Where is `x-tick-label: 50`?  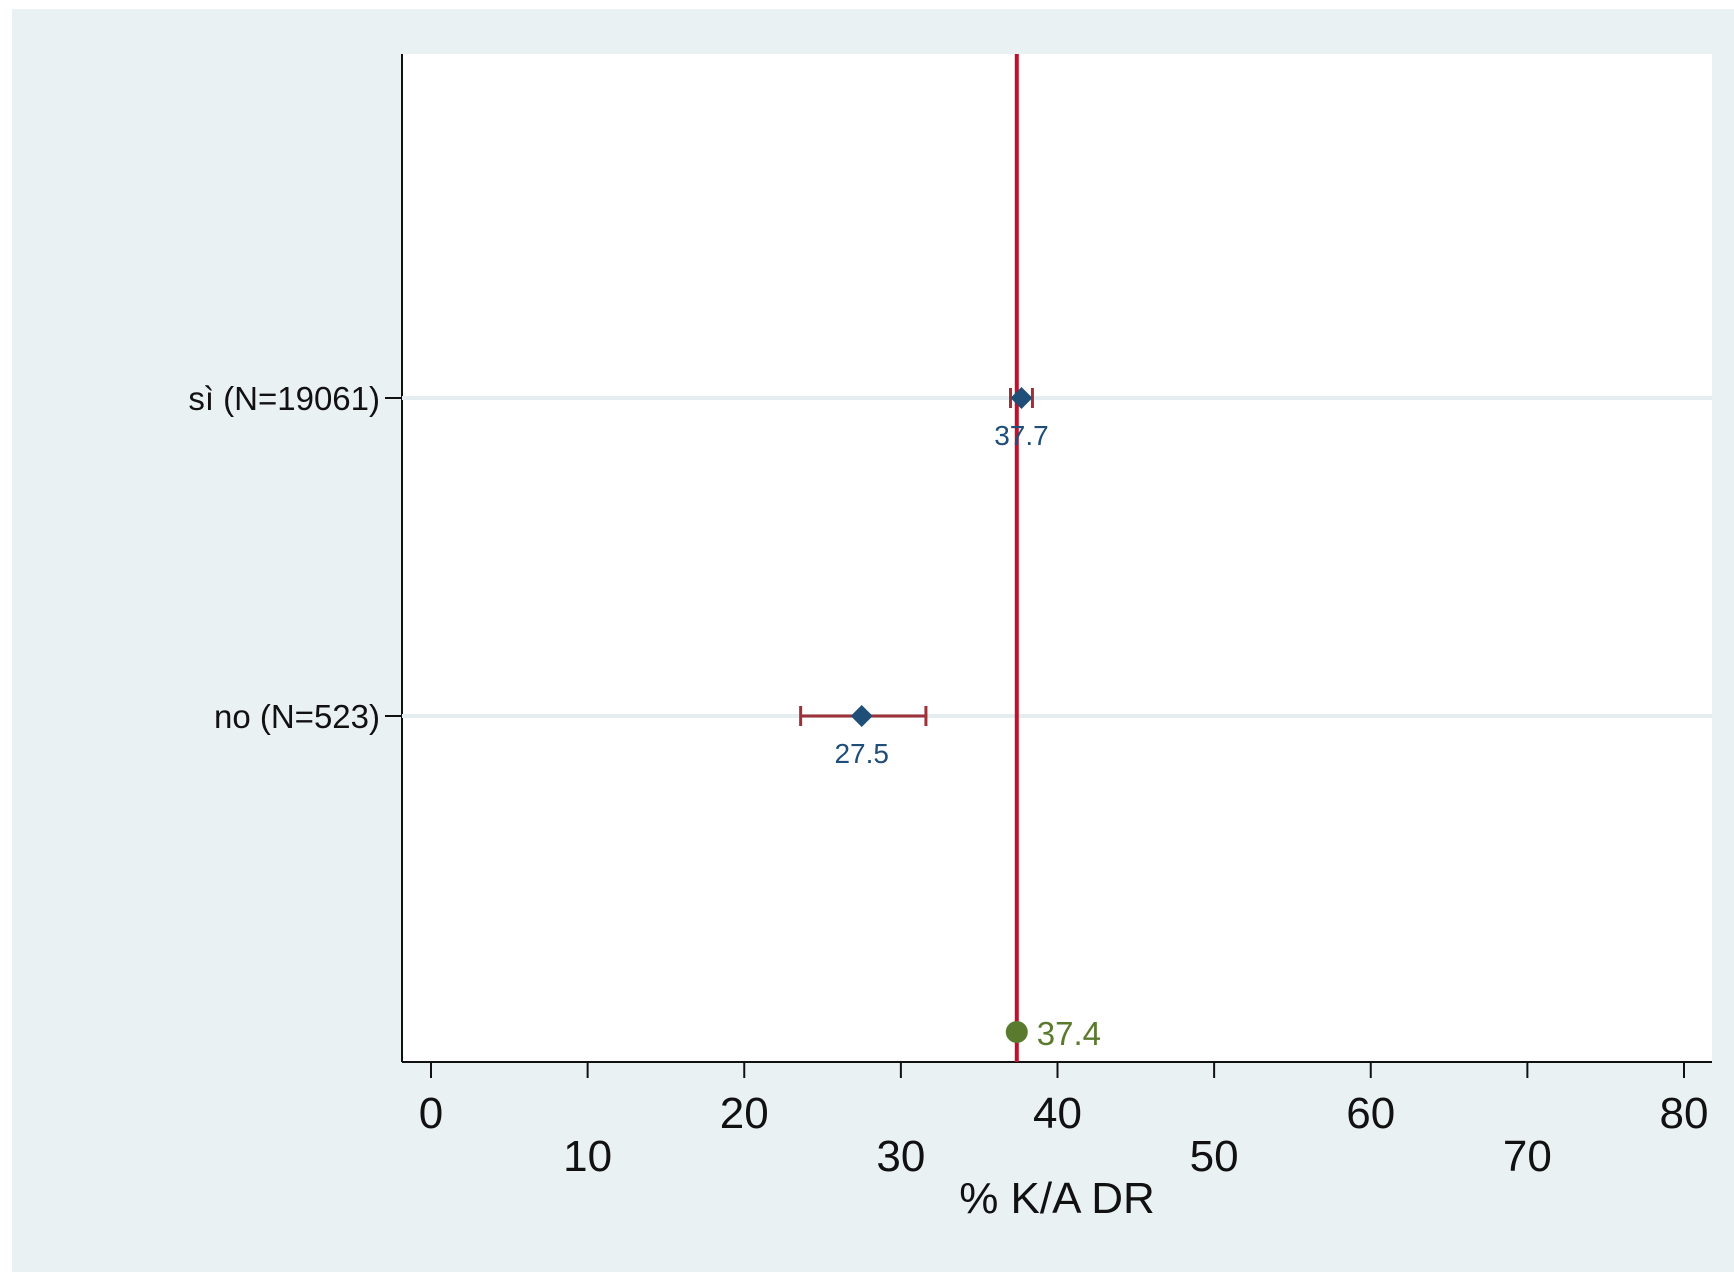 x-tick-label: 50 is located at coordinates (1214, 1156).